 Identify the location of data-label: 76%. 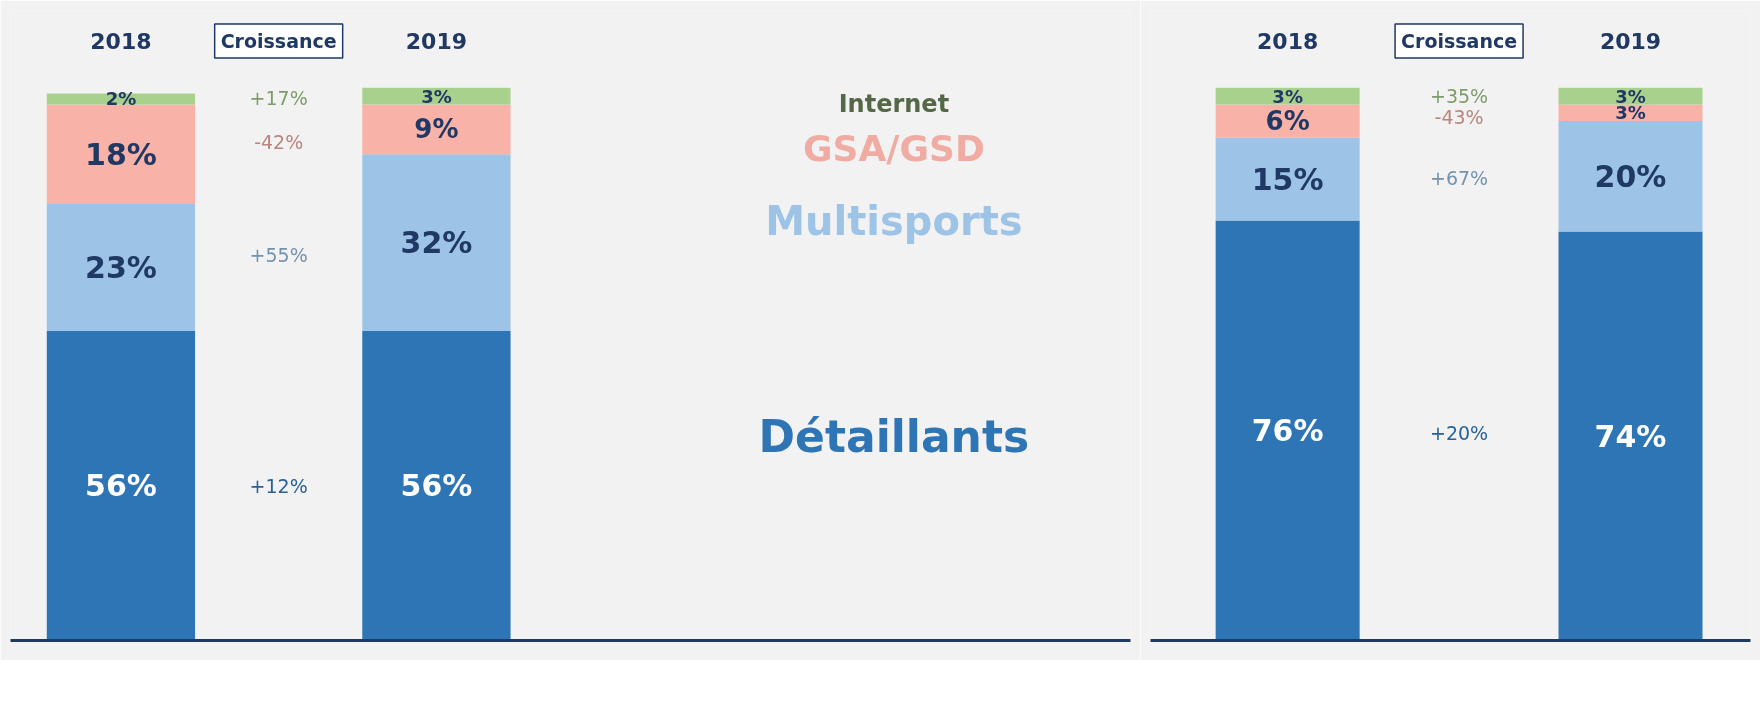
(1287, 430).